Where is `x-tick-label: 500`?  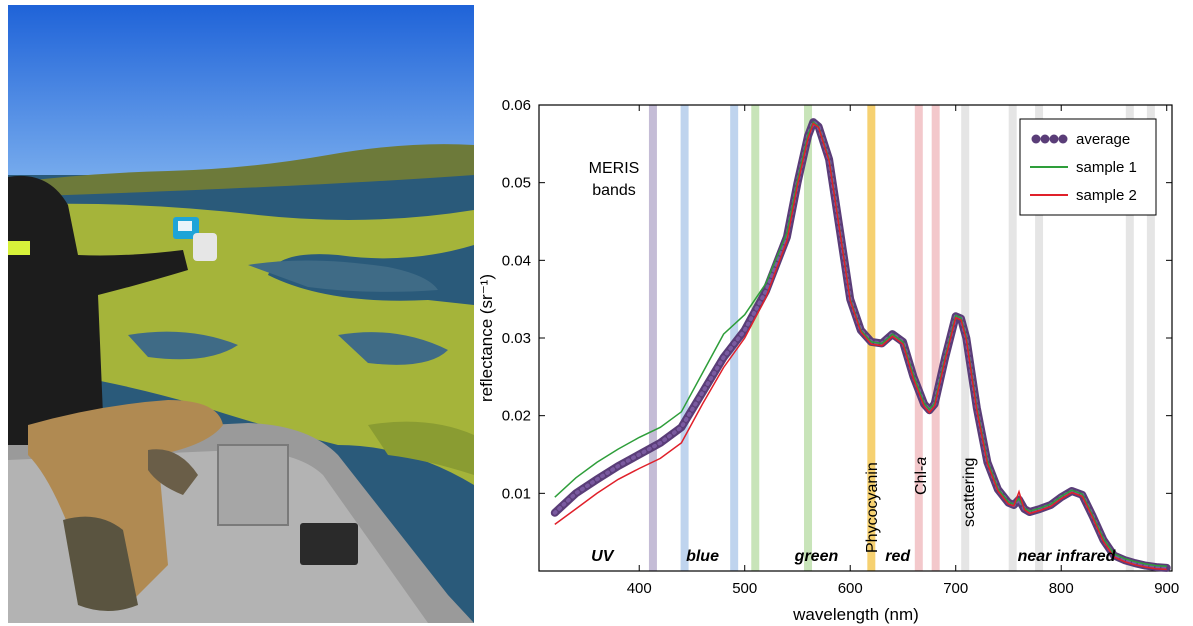 x-tick-label: 500 is located at coordinates (744, 588).